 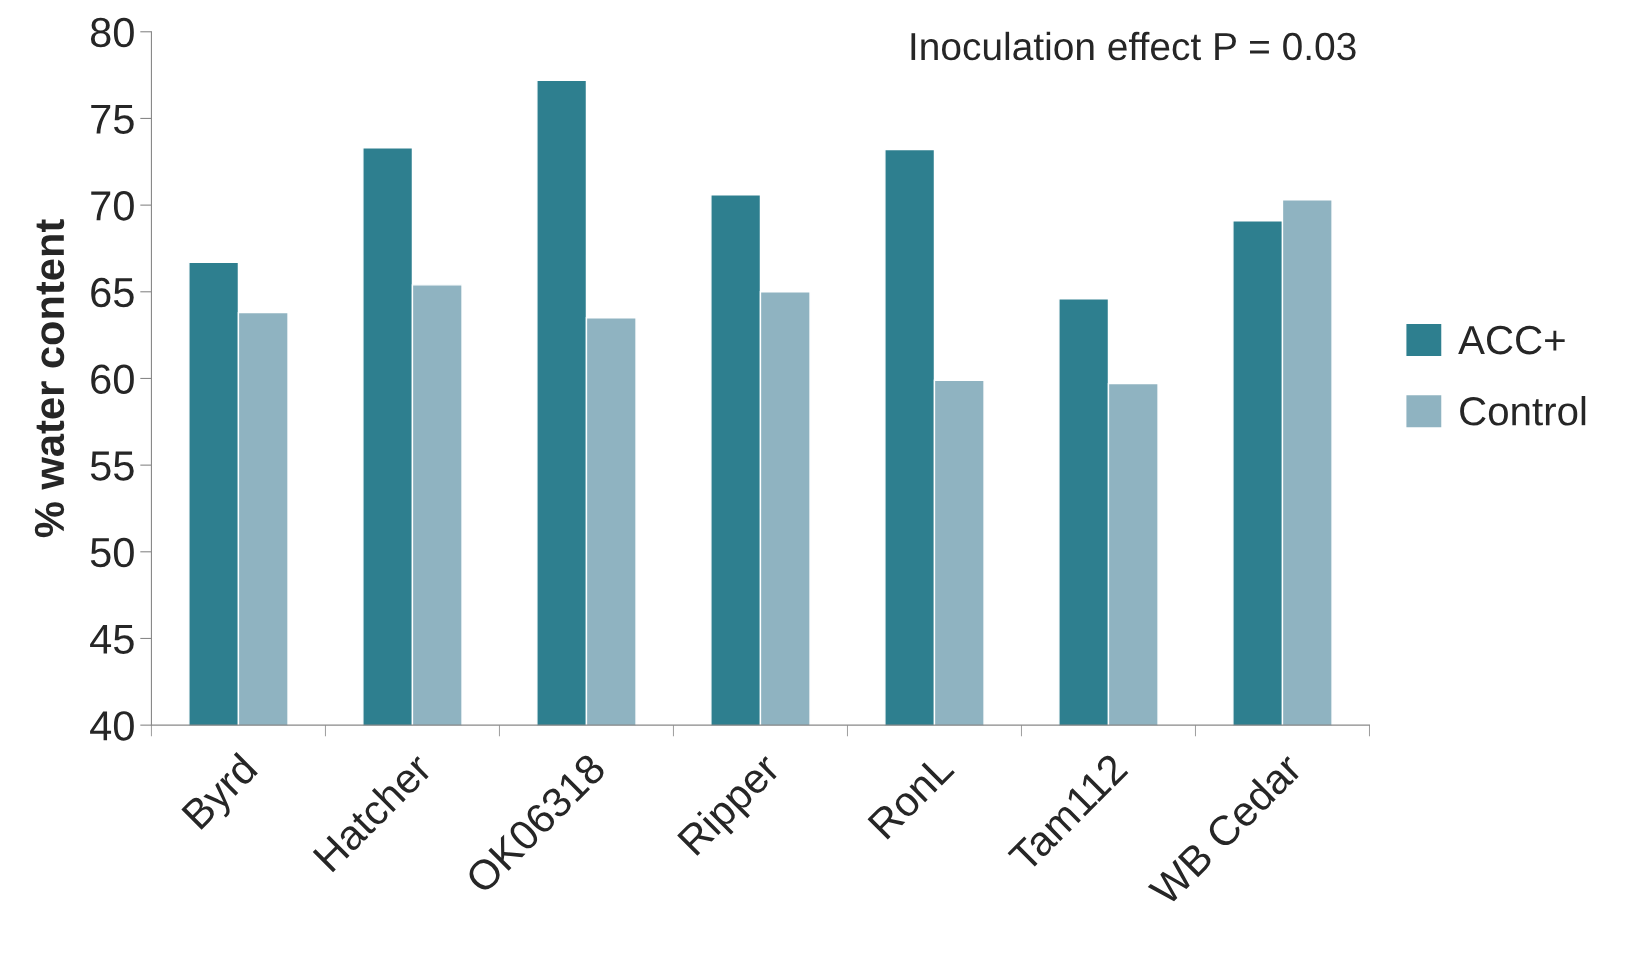 What do you see at coordinates (1511, 340) in the screenshot?
I see `legend-label: ACC+` at bounding box center [1511, 340].